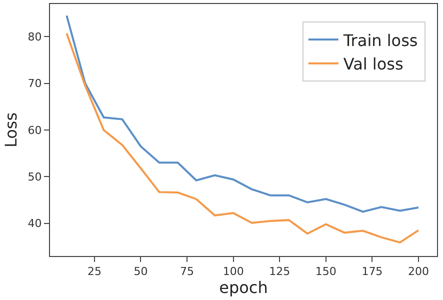  Describe the element at coordinates (94, 271) in the screenshot. I see `x-tick-label: 25` at that location.